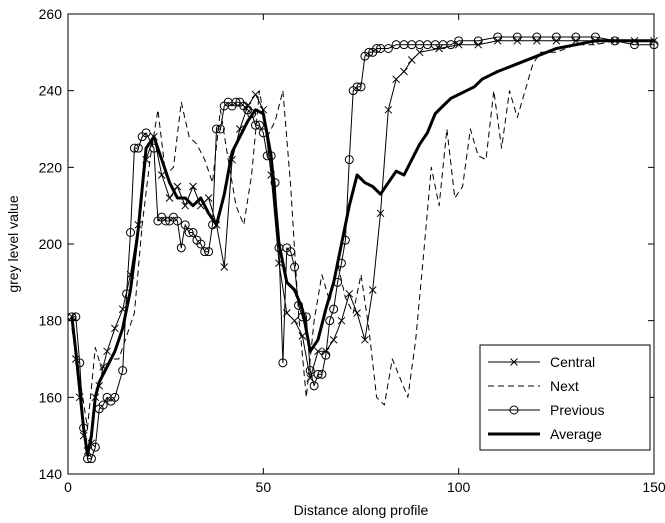 The width and height of the screenshot is (665, 523). I want to click on legend-label: Central, so click(572, 362).